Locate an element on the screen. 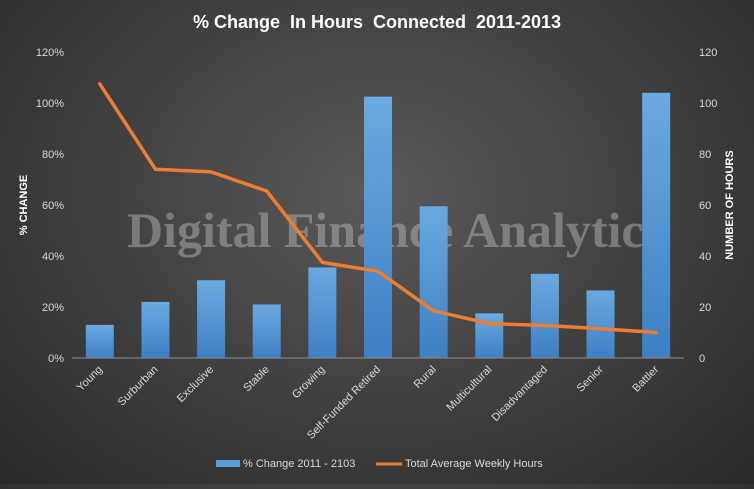 Image resolution: width=754 pixels, height=489 pixels. y-right-tick-label: 0 is located at coordinates (702, 359).